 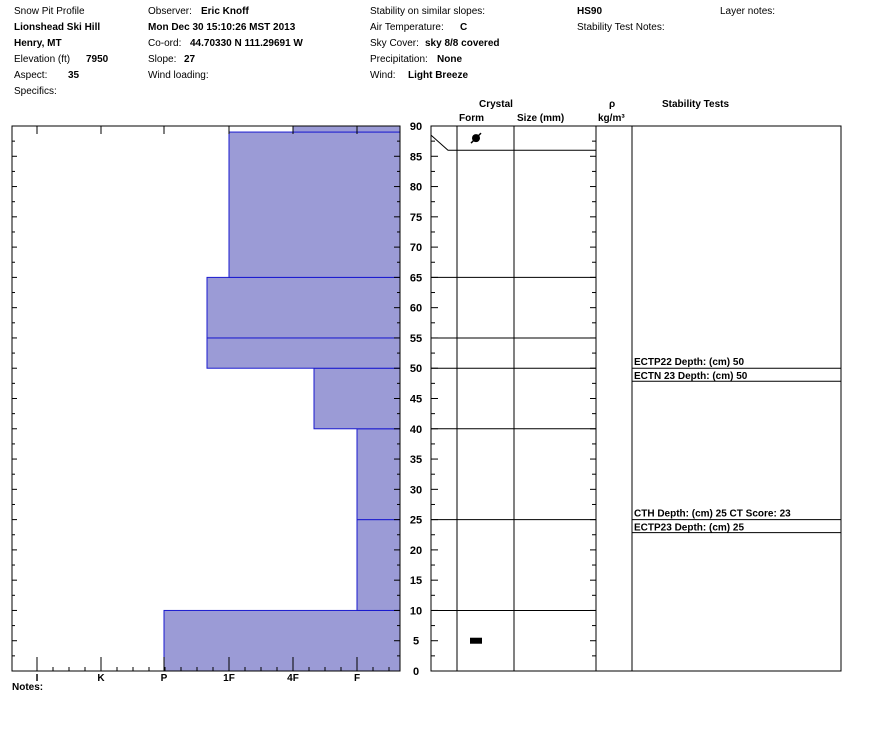 What do you see at coordinates (464, 27) in the screenshot?
I see `air-temp-value: C` at bounding box center [464, 27].